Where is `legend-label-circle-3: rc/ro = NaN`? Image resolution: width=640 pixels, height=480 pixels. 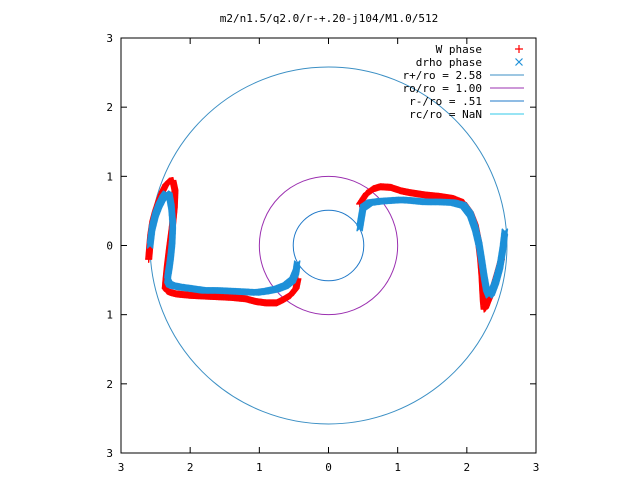 legend-label-circle-3: rc/ro = NaN is located at coordinates (445, 114).